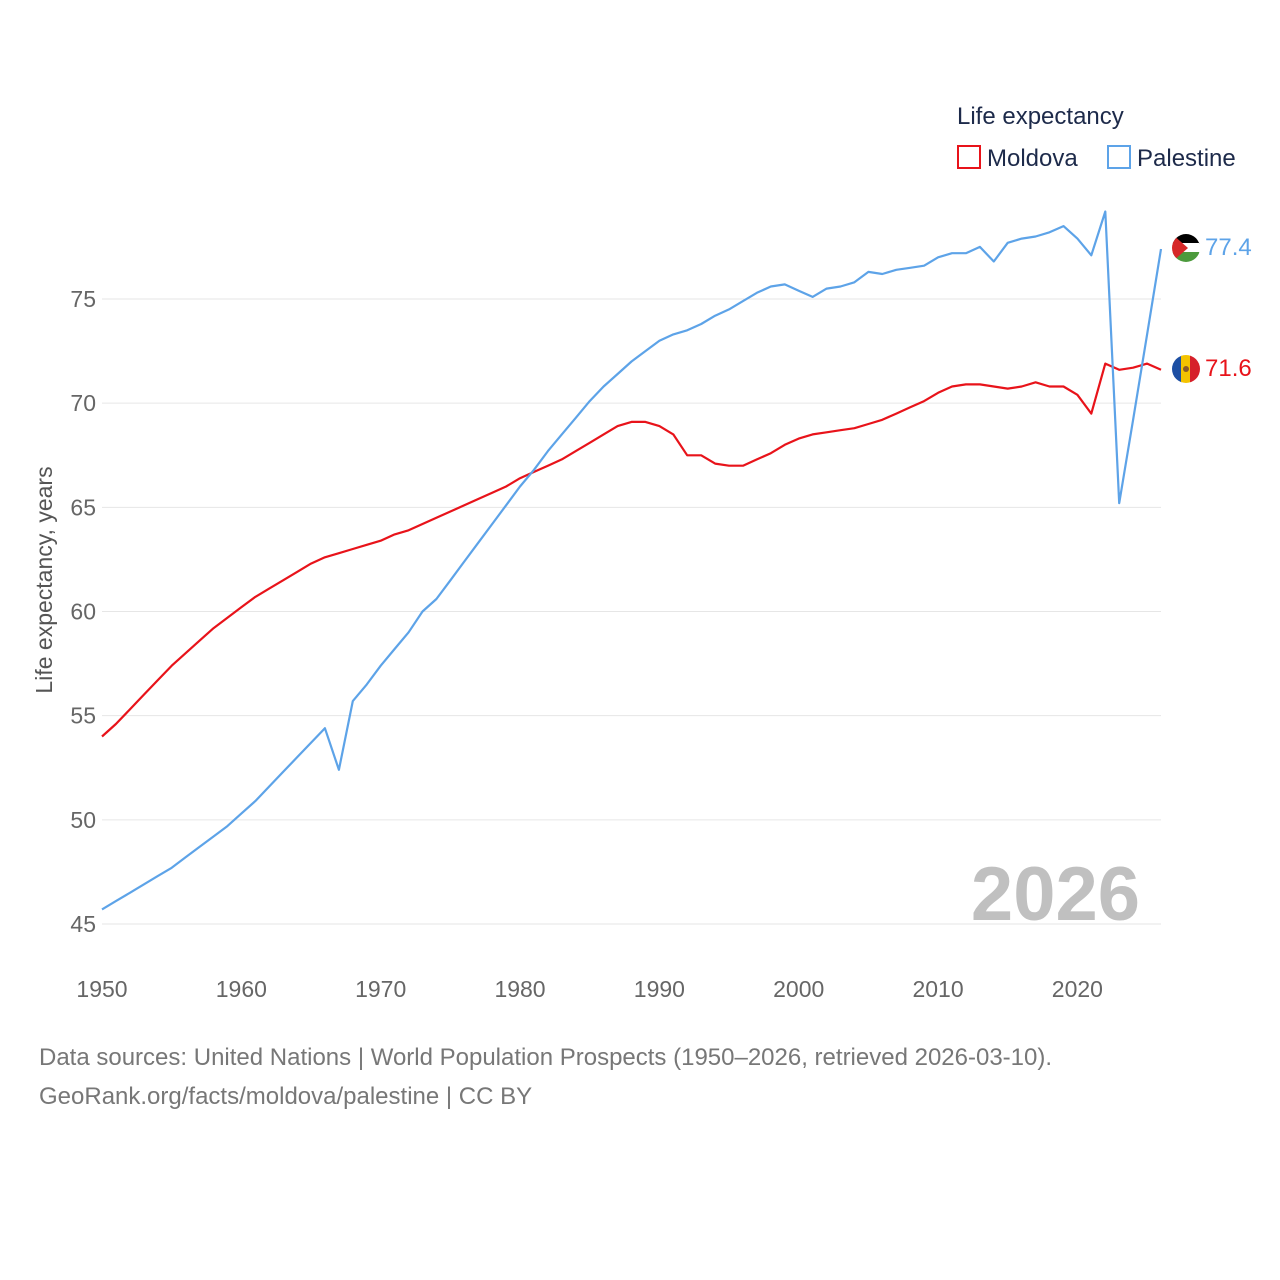  Describe the element at coordinates (1186, 248) in the screenshot. I see `palestine-flag-icon` at that location.